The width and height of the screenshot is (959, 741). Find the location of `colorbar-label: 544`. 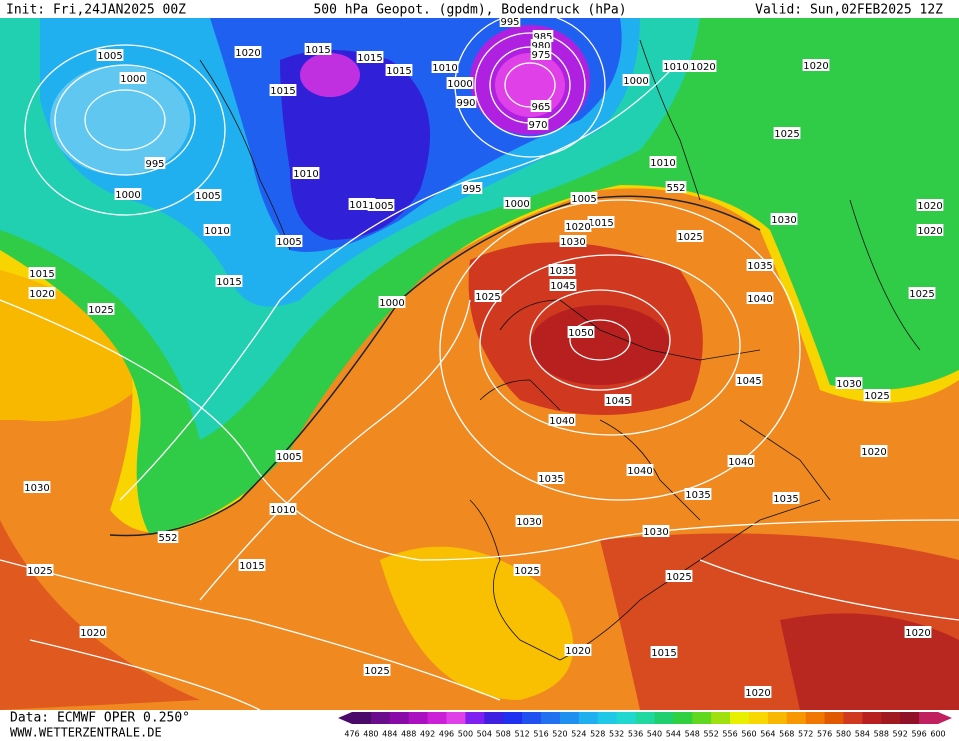

colorbar-label: 544 is located at coordinates (673, 734).